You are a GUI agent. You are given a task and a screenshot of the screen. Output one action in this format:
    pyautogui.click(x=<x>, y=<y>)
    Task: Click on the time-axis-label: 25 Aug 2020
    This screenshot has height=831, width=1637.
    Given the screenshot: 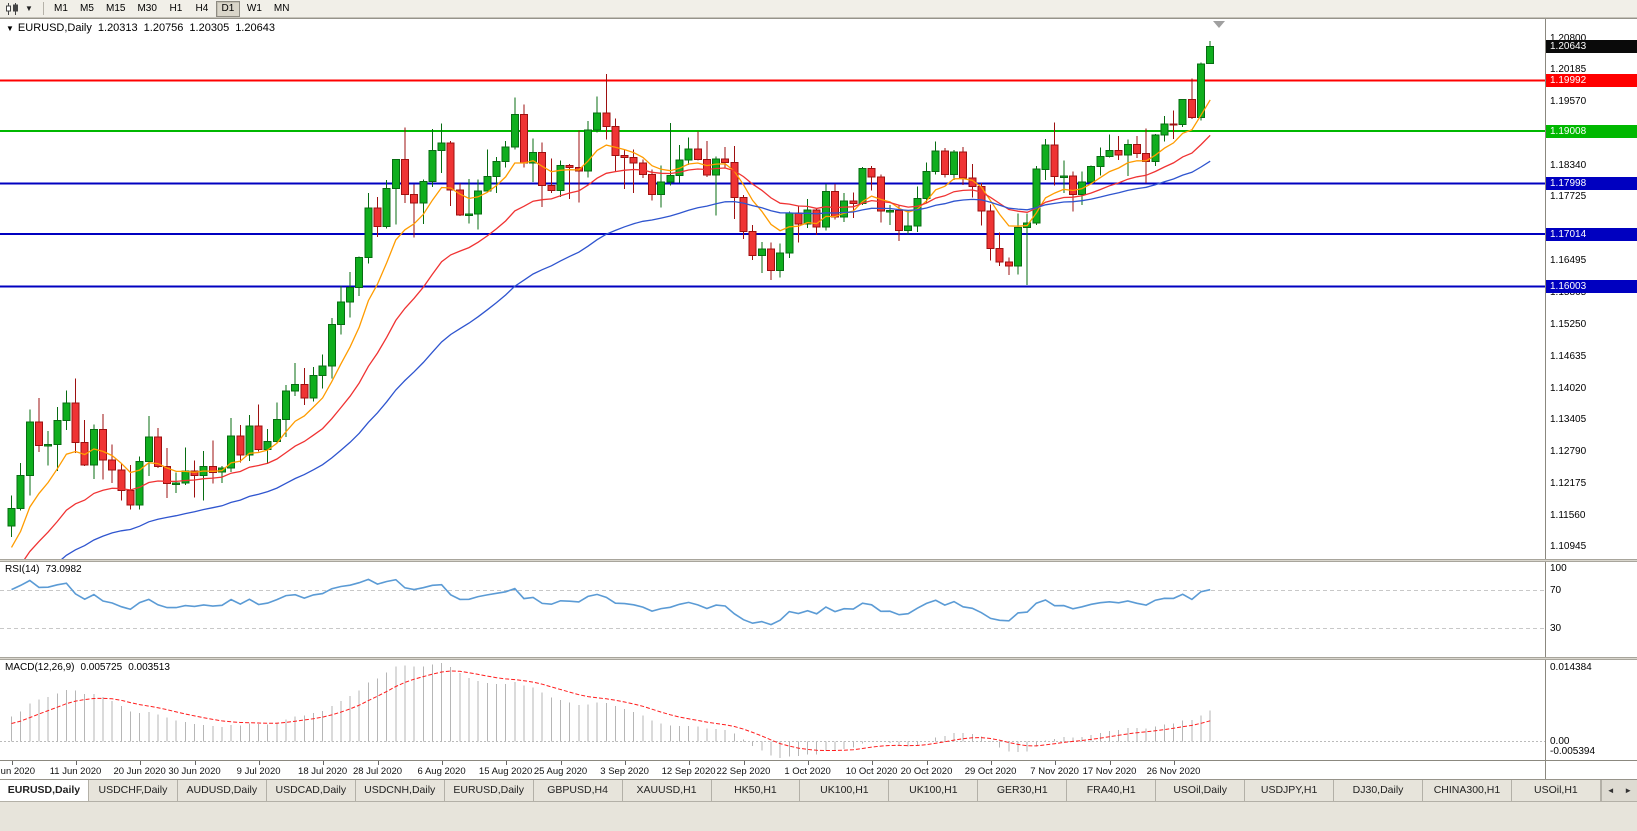 What is the action you would take?
    pyautogui.click(x=560, y=771)
    